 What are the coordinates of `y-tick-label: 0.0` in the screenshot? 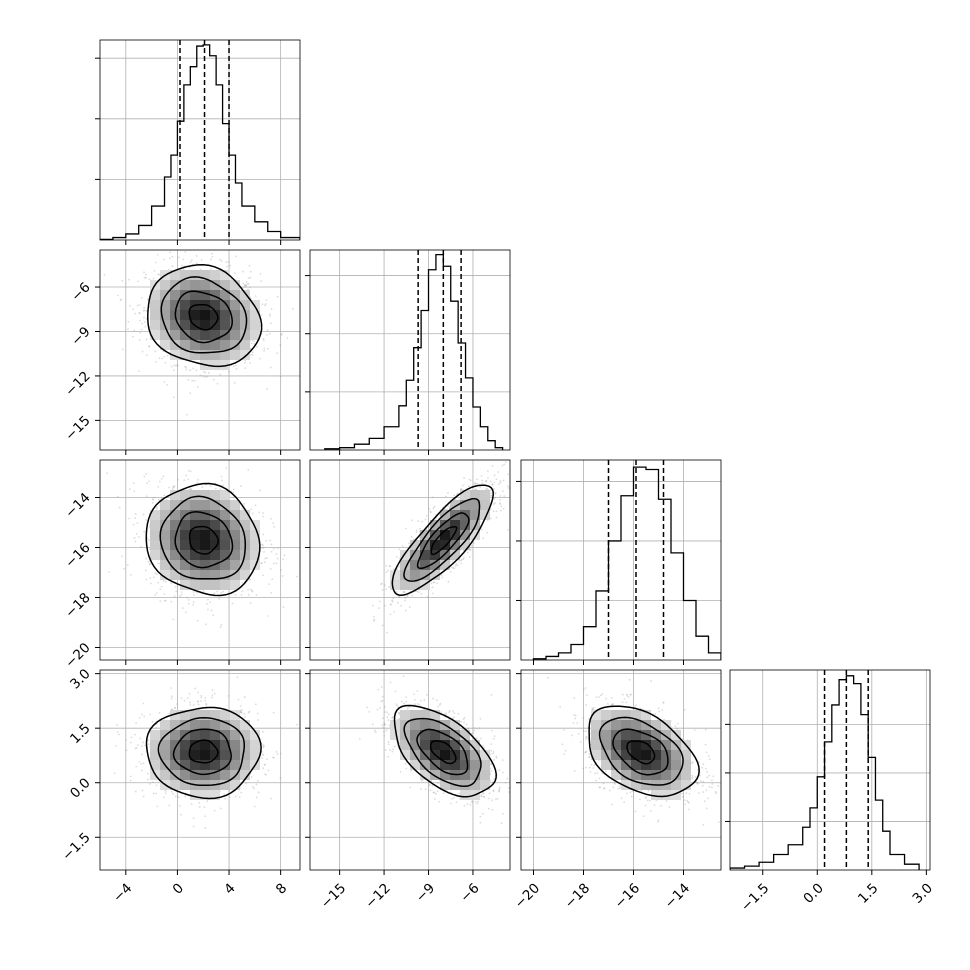 It's located at (80, 788).